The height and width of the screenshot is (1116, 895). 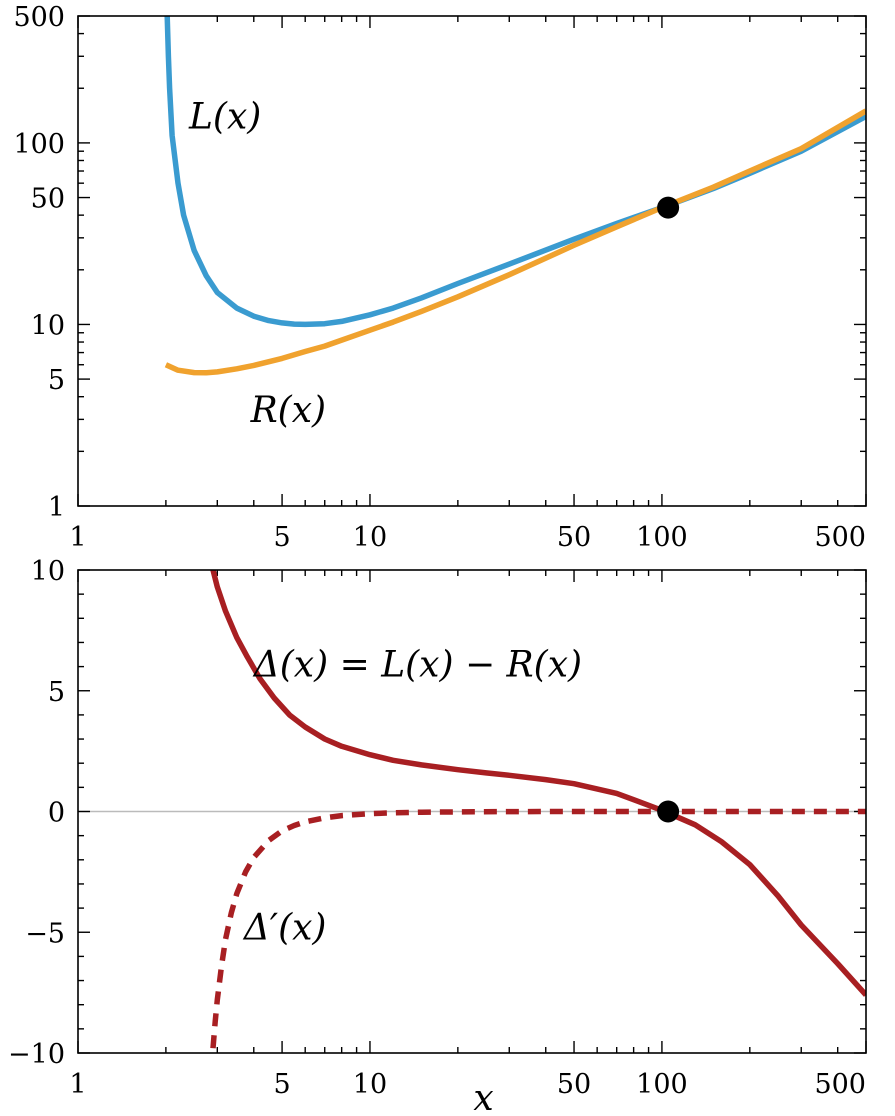 I want to click on y-tick-label: 50, so click(x=48, y=199).